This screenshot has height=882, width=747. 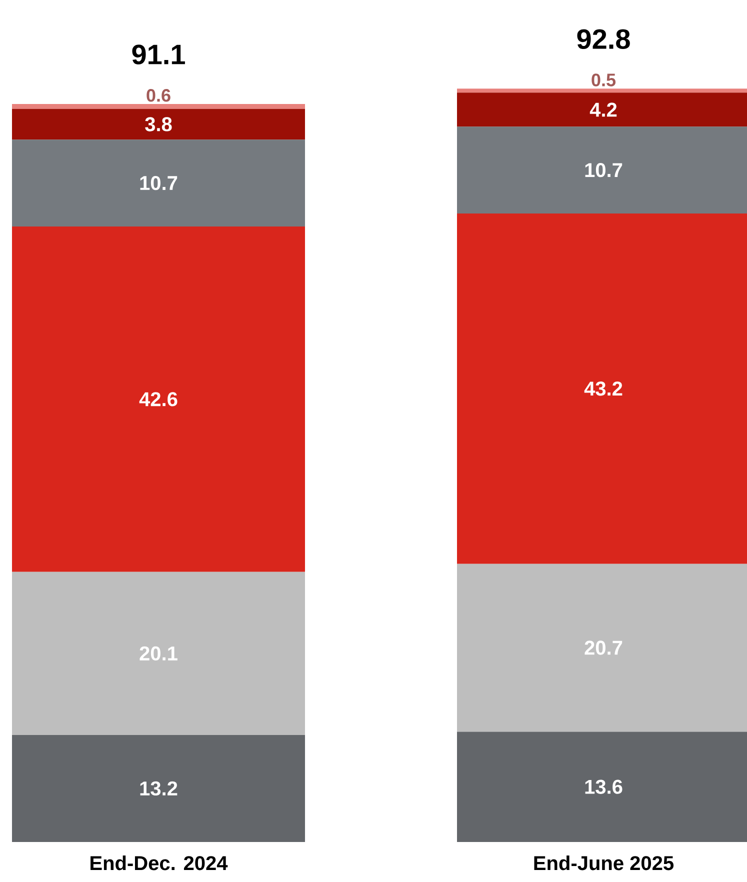 I want to click on data-label: 20.7, so click(x=603, y=647).